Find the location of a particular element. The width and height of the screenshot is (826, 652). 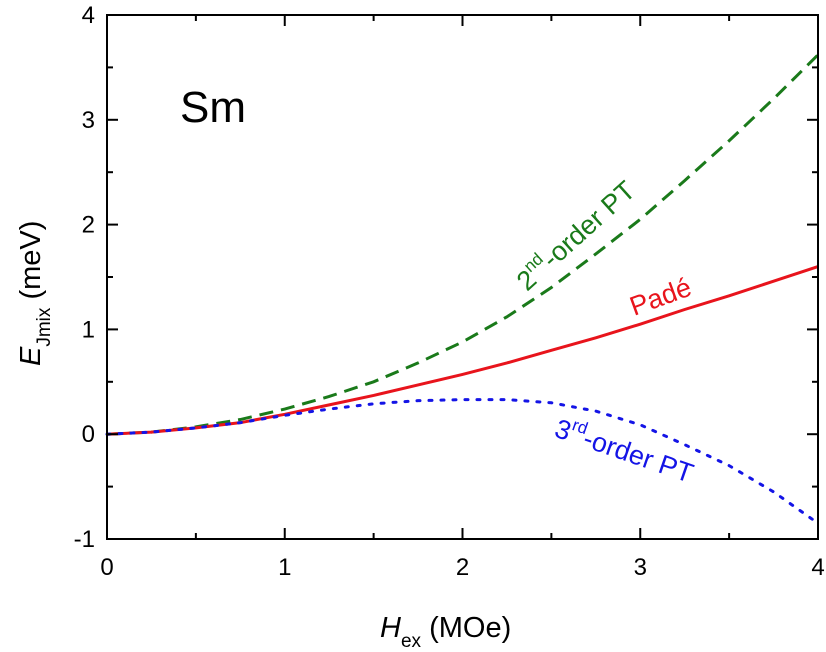

x-tick-label: 0 is located at coordinates (106, 567).